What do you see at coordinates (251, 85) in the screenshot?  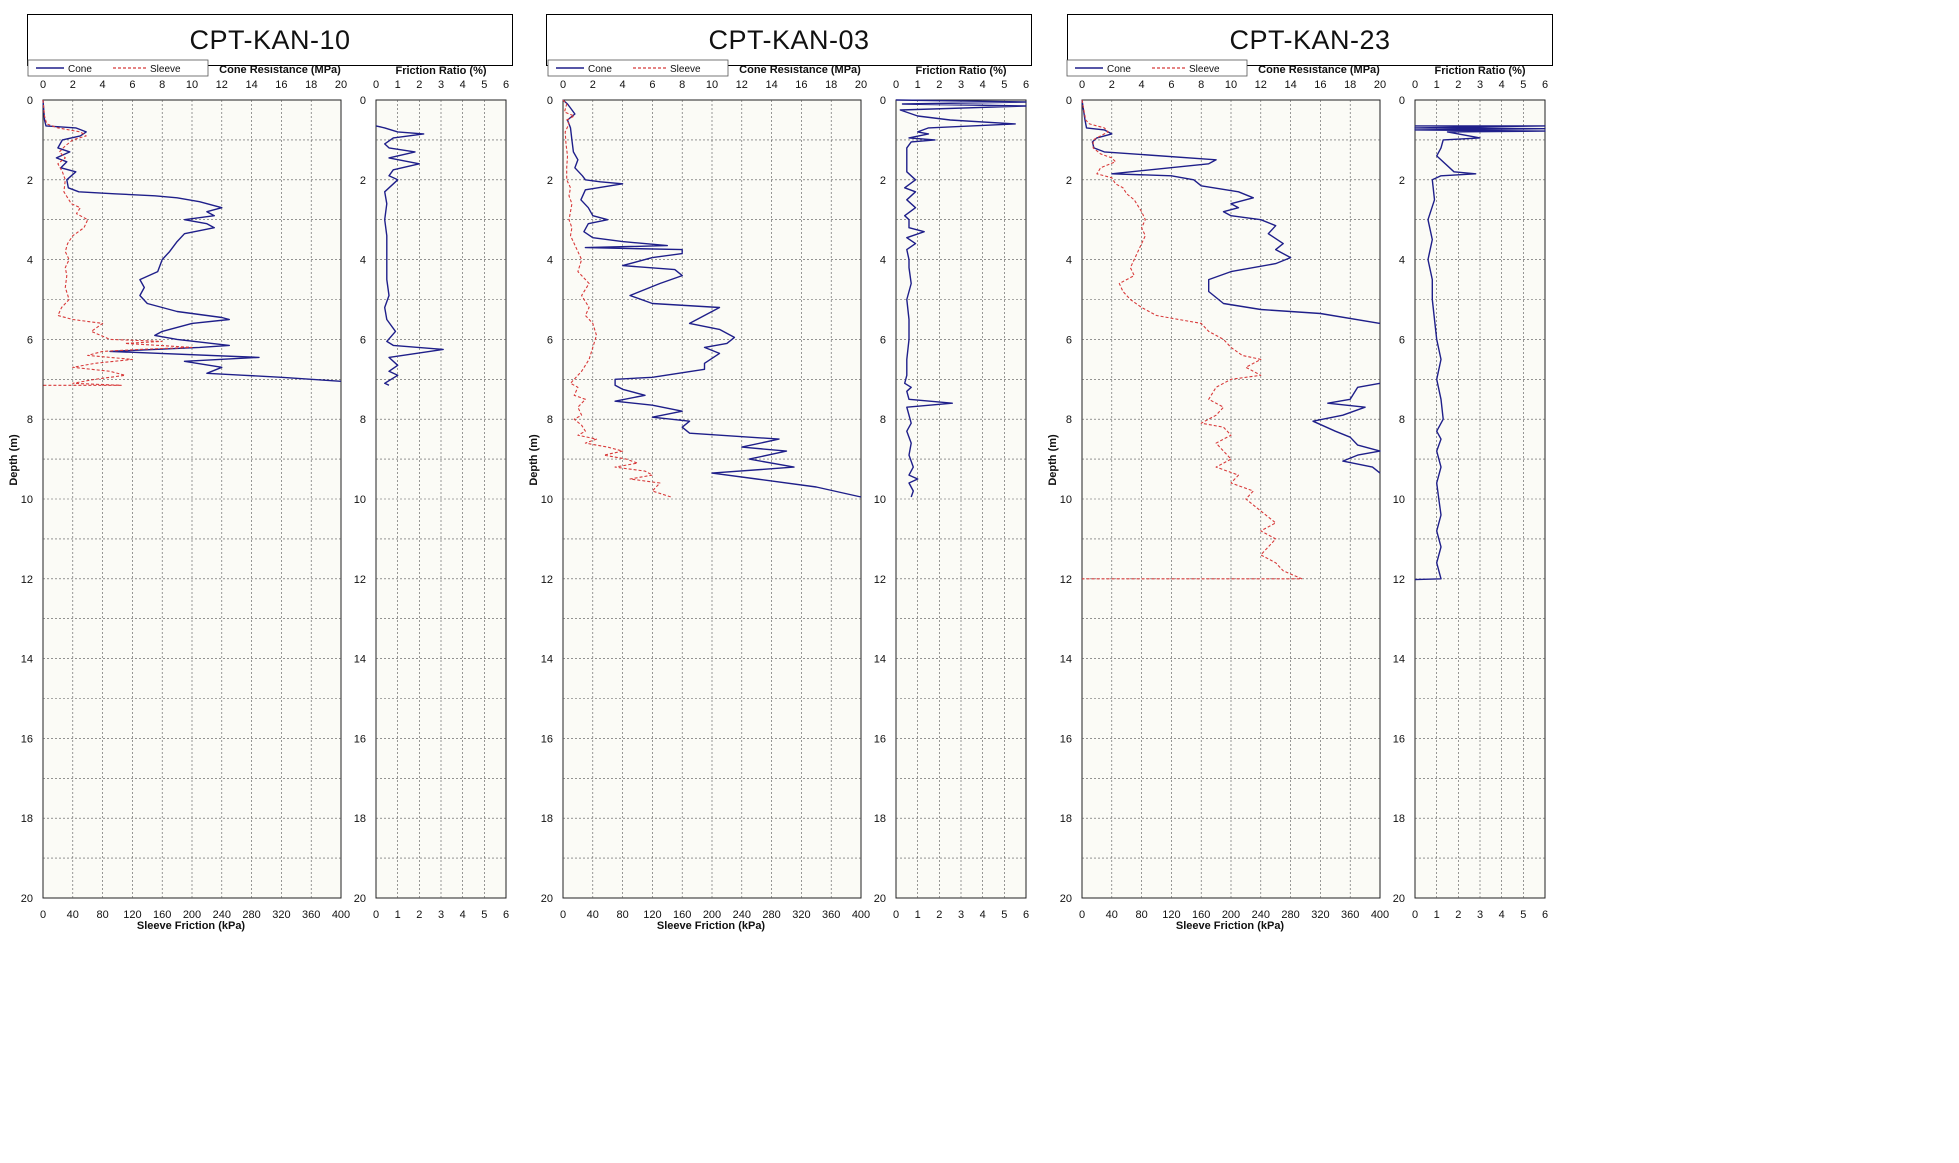 I see `cone-tick-label: 14` at bounding box center [251, 85].